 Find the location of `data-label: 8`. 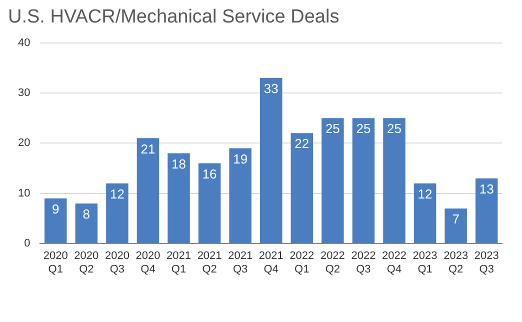

data-label: 8 is located at coordinates (86, 214).